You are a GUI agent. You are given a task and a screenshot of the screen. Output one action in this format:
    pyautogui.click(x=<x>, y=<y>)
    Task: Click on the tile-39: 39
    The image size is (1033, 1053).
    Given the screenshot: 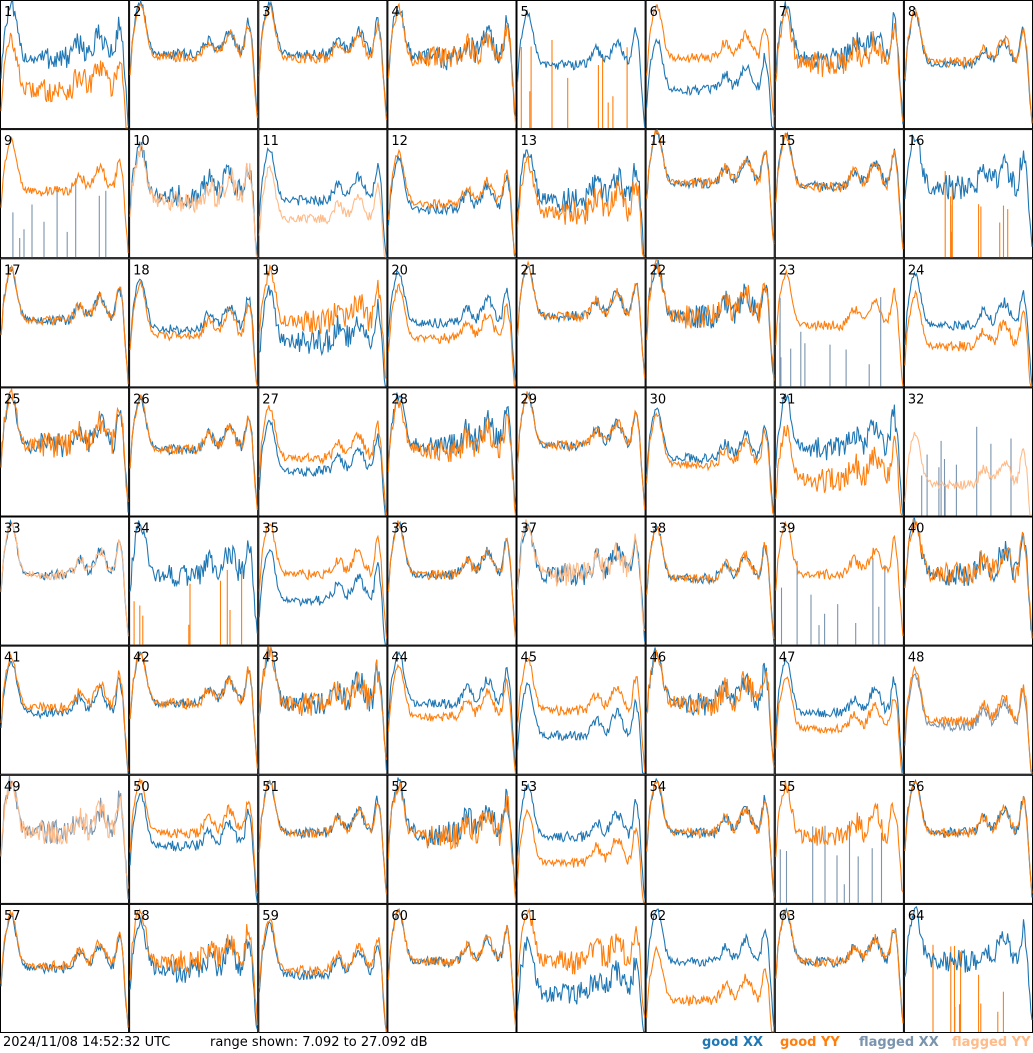 What is the action you would take?
    pyautogui.click(x=839, y=581)
    